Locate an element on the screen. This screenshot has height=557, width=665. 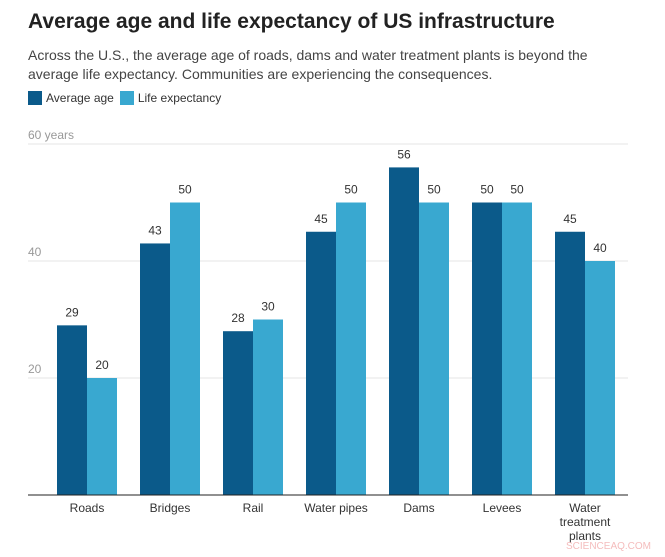
watermark: SCIENCEAQ.COM is located at coordinates (609, 546).